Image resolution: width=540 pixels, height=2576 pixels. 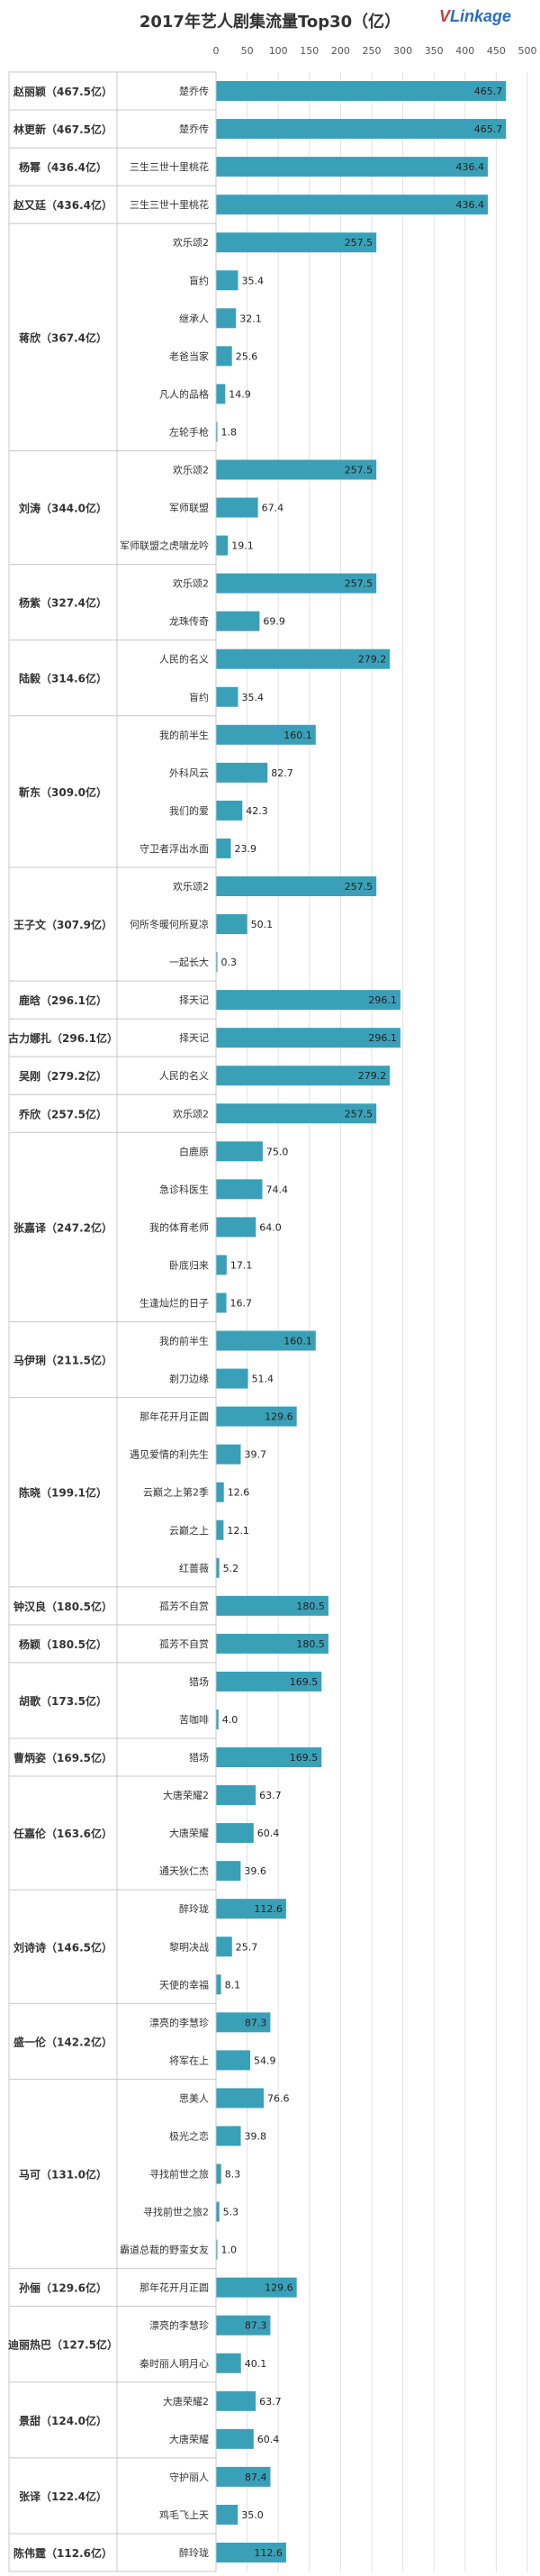 What do you see at coordinates (341, 51) in the screenshot?
I see `x-tick-label: 200` at bounding box center [341, 51].